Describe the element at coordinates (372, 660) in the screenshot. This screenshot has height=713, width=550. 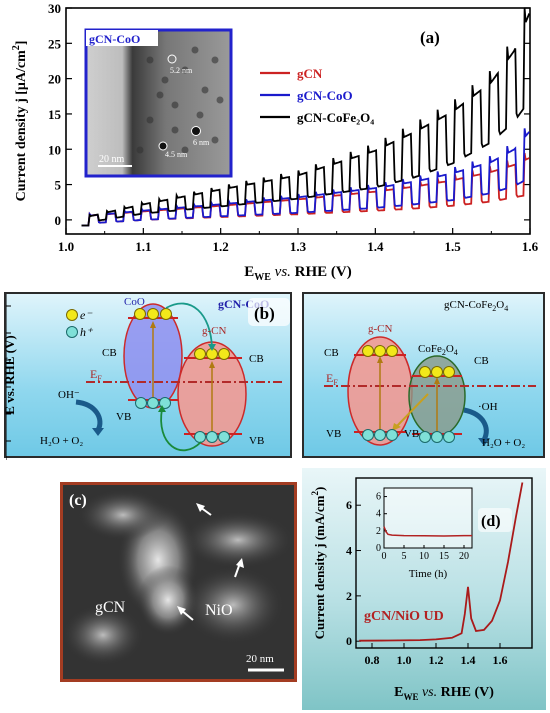
I see `d-x-tick-label: 0.8` at that location.